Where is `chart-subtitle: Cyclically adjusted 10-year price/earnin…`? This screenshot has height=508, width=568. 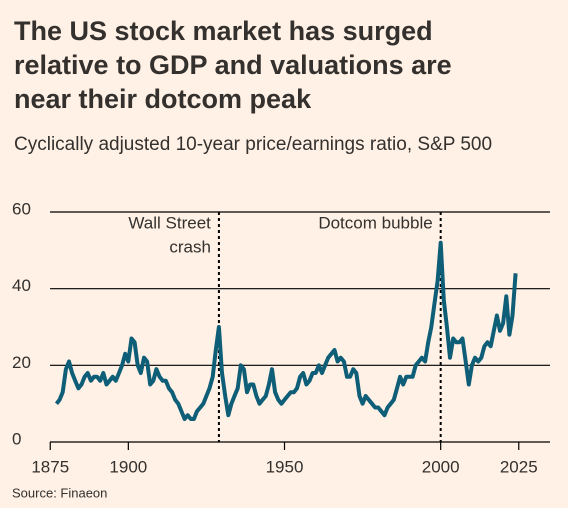
chart-subtitle: Cyclically adjusted 10-year price/earnin… is located at coordinates (253, 144).